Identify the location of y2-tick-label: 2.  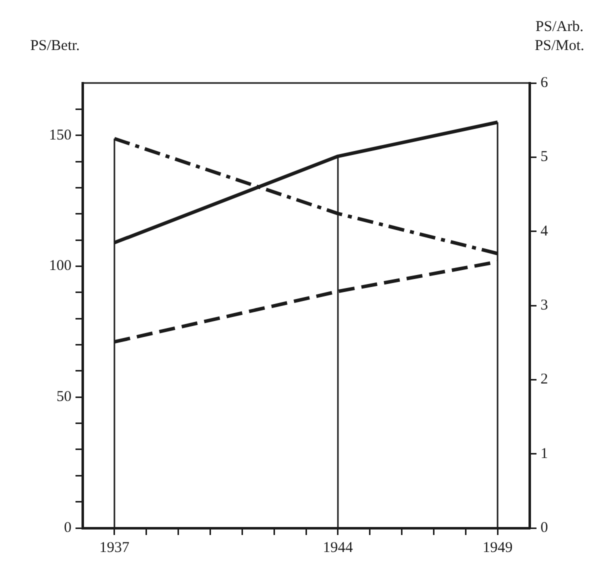
(544, 380).